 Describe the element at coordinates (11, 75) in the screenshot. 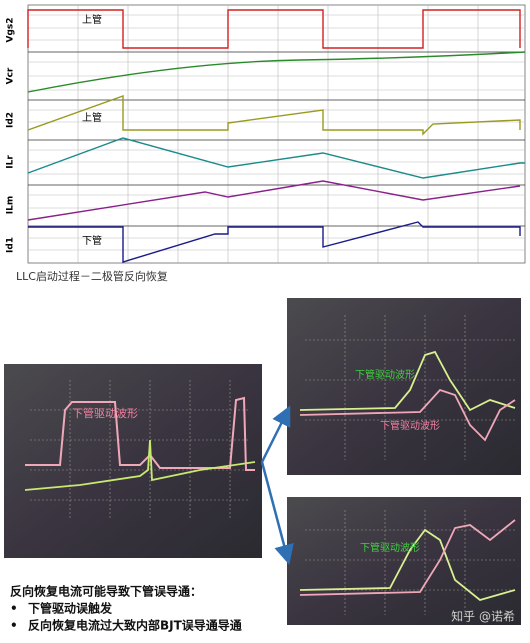

I see `panel-label: Vcr` at that location.